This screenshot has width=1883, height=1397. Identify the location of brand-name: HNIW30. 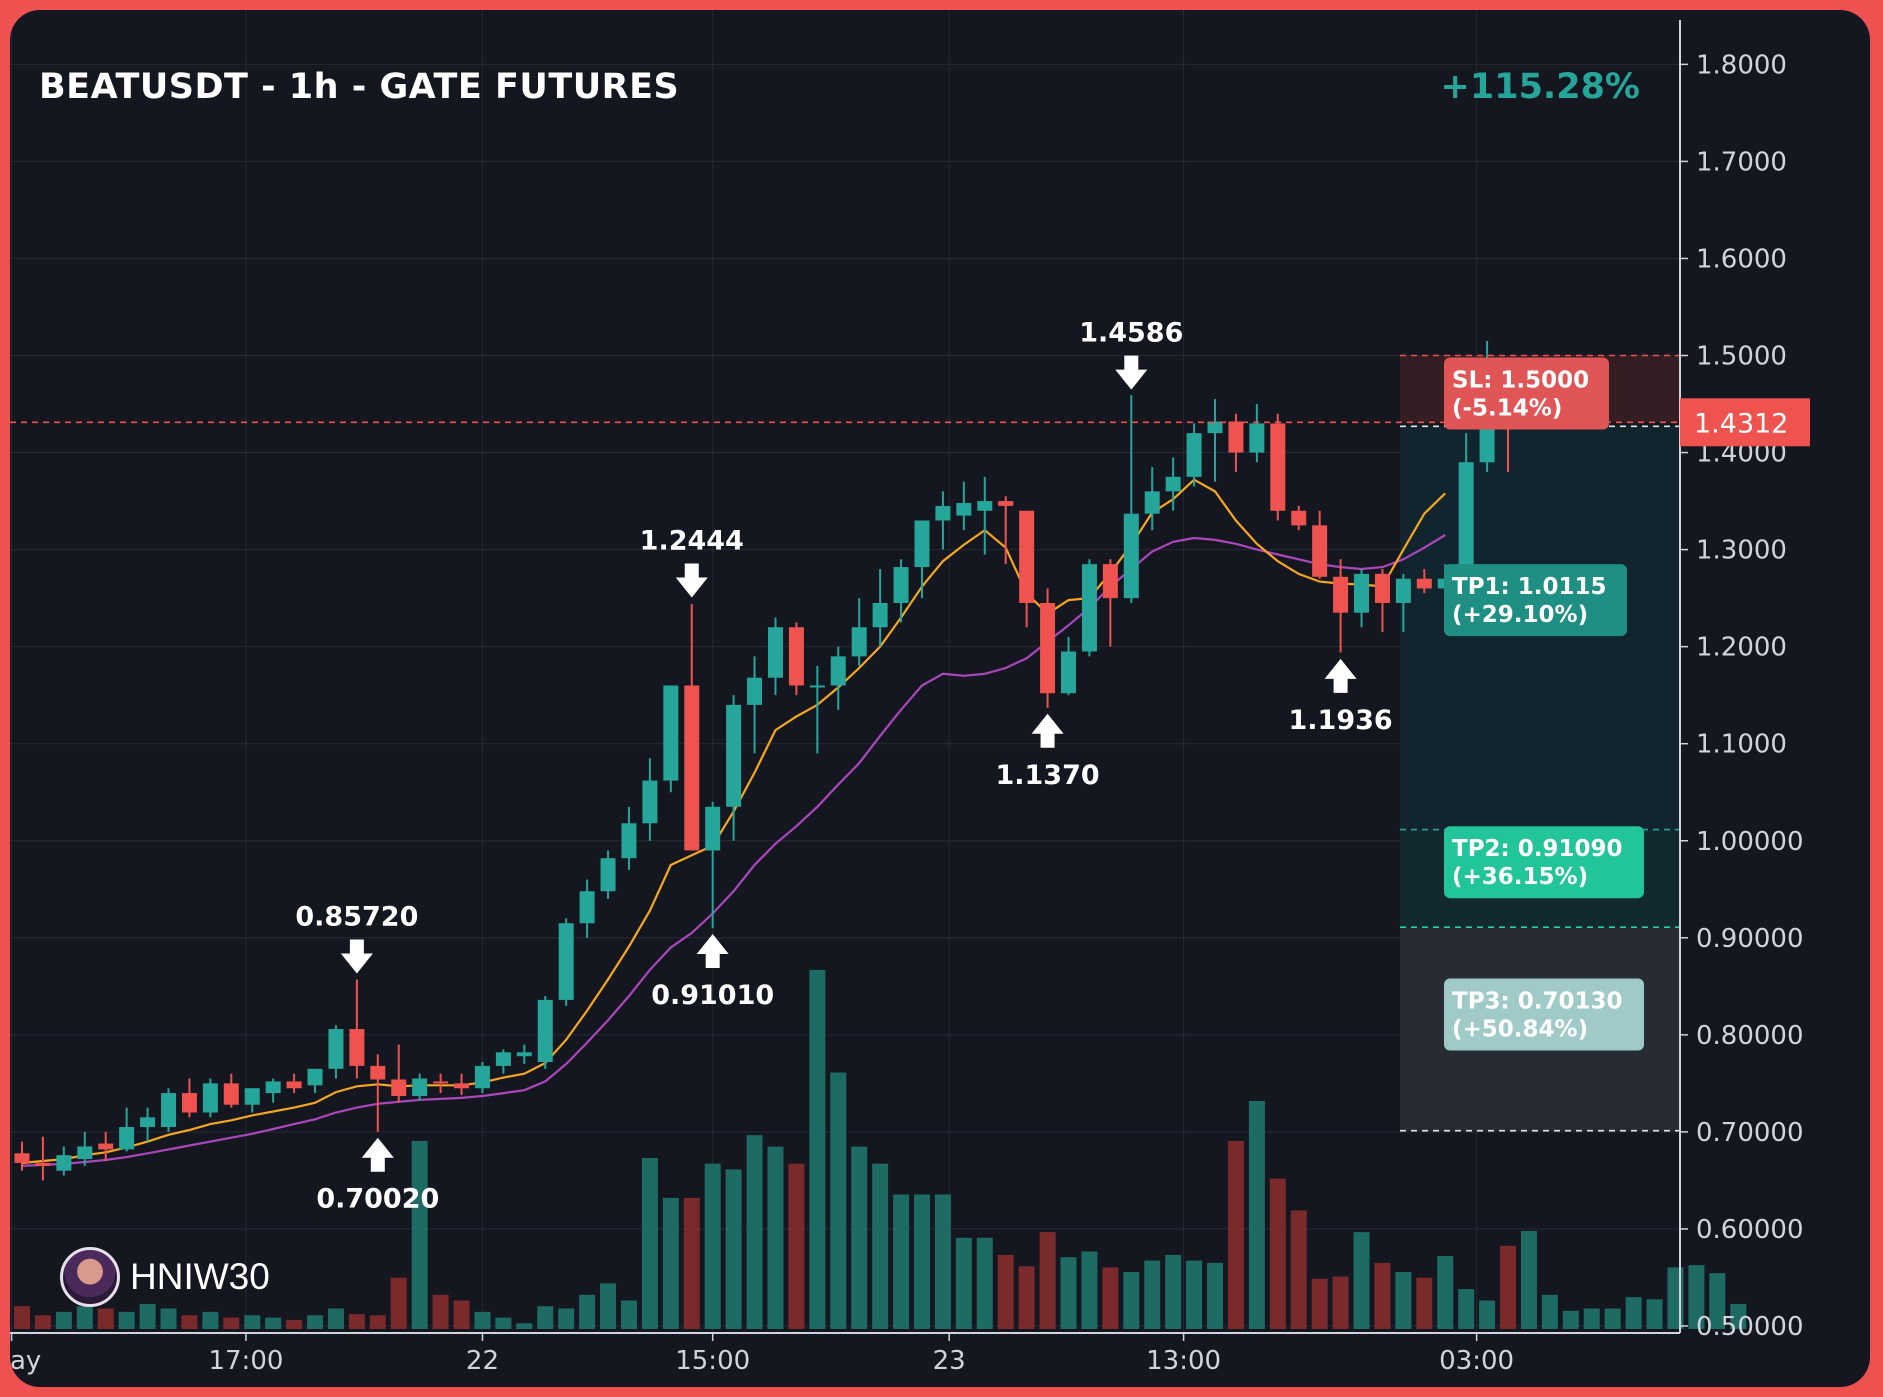
(200, 1276).